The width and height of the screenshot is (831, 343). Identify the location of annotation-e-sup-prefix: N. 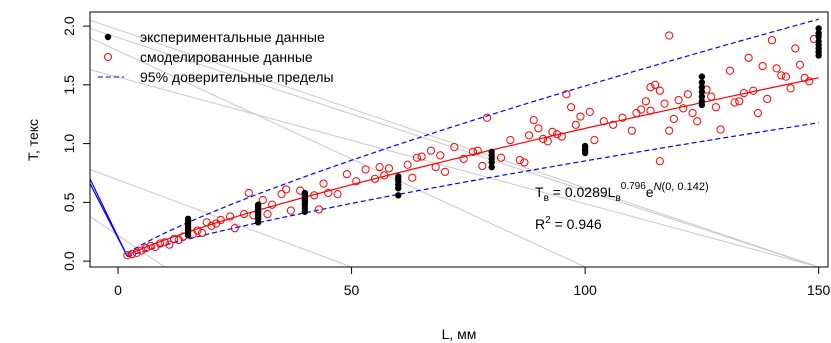
(658, 187).